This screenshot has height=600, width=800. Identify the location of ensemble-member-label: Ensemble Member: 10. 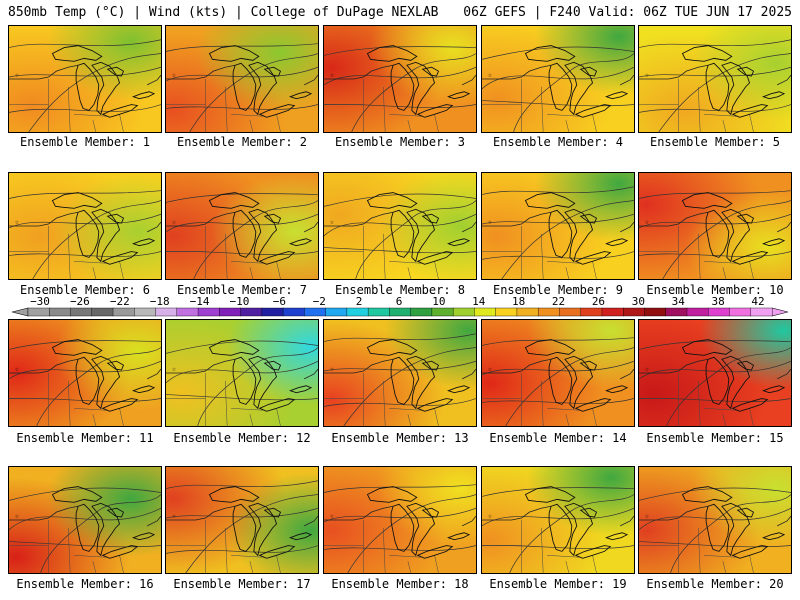
(715, 290).